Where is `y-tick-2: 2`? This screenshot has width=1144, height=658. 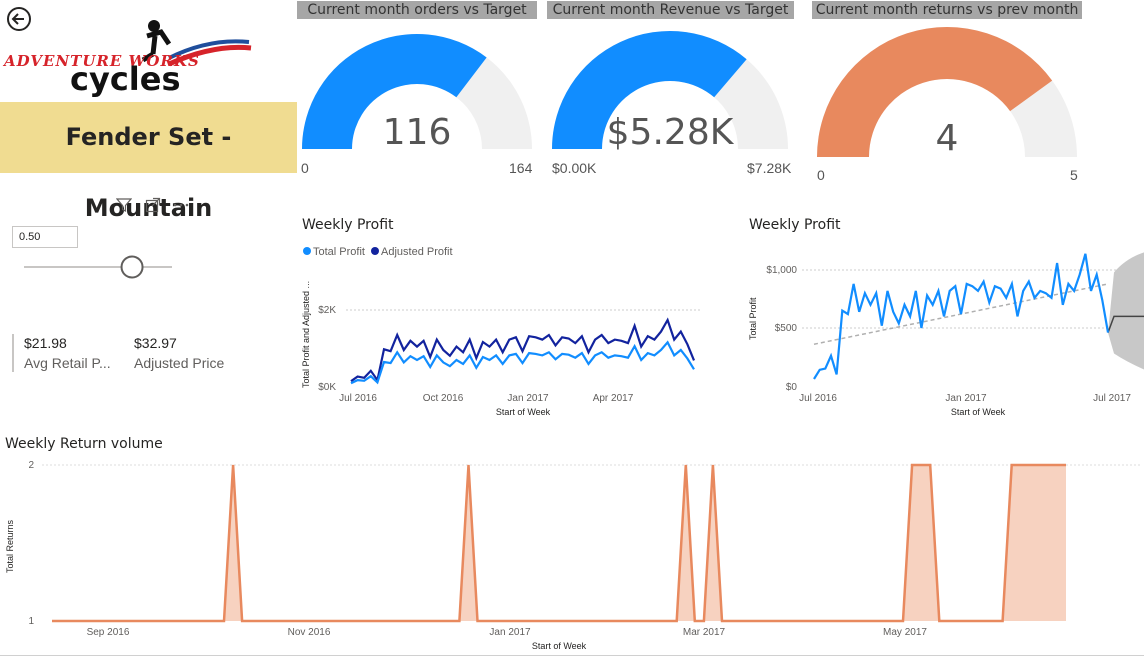 y-tick-2: 2 is located at coordinates (31, 465).